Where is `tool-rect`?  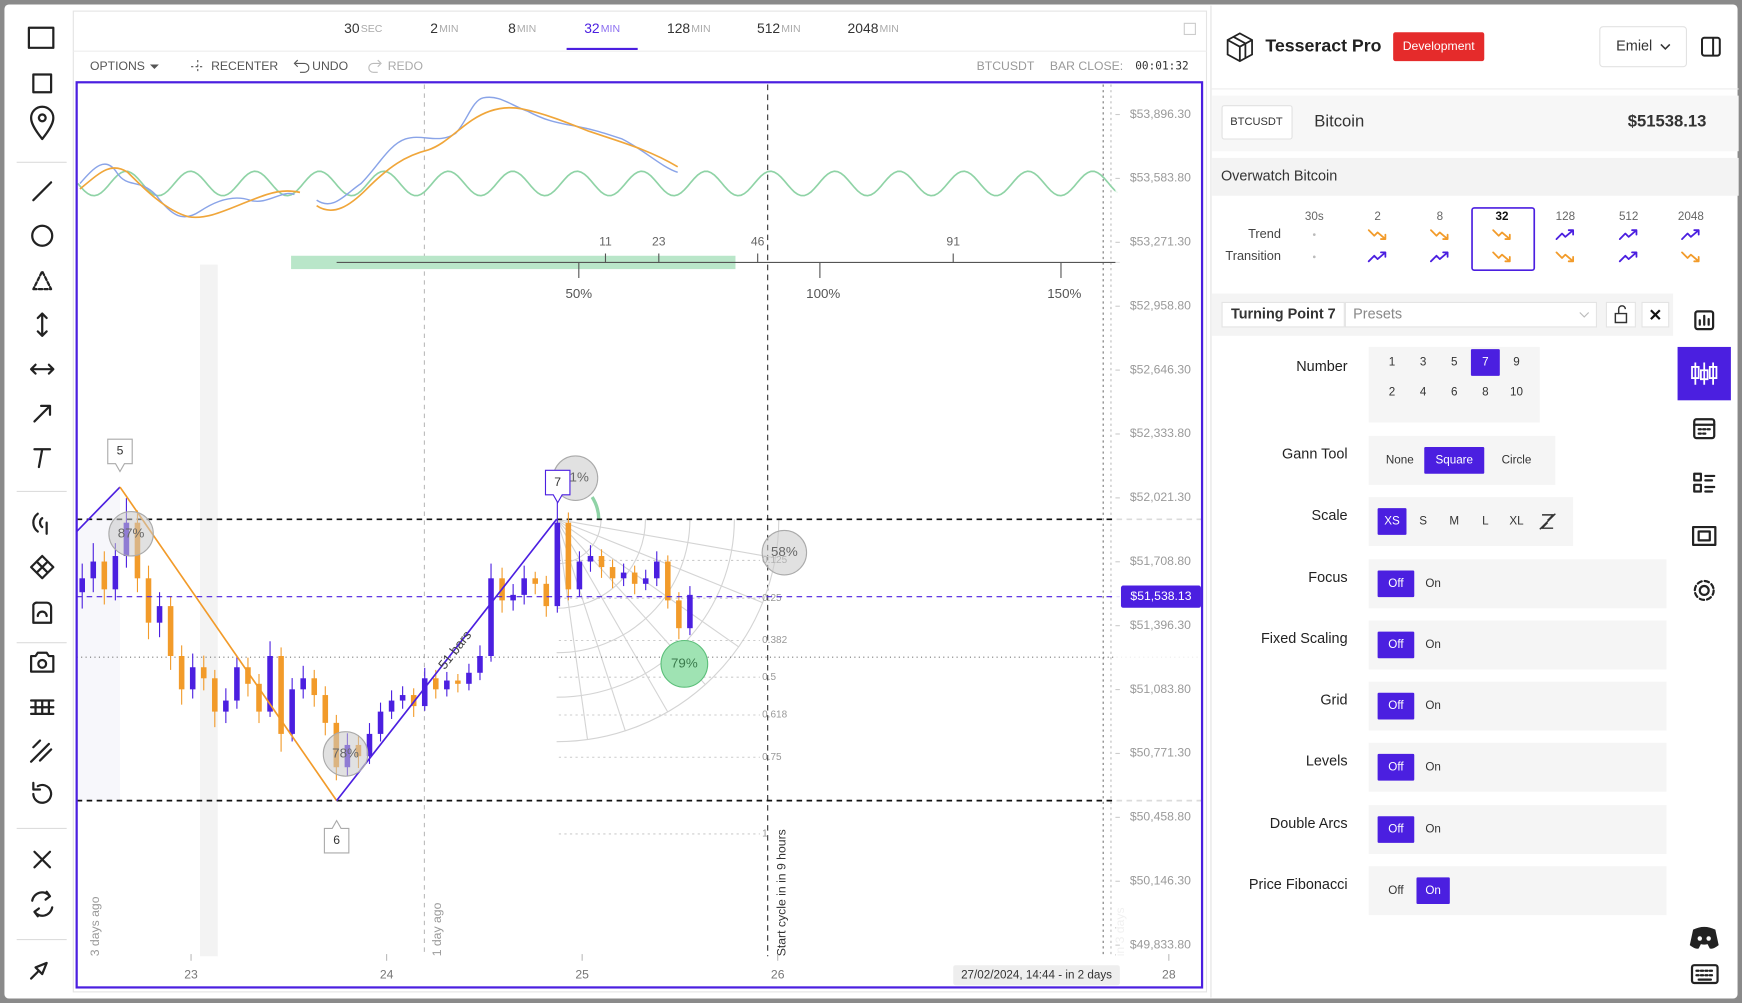 tool-rect is located at coordinates (42, 83).